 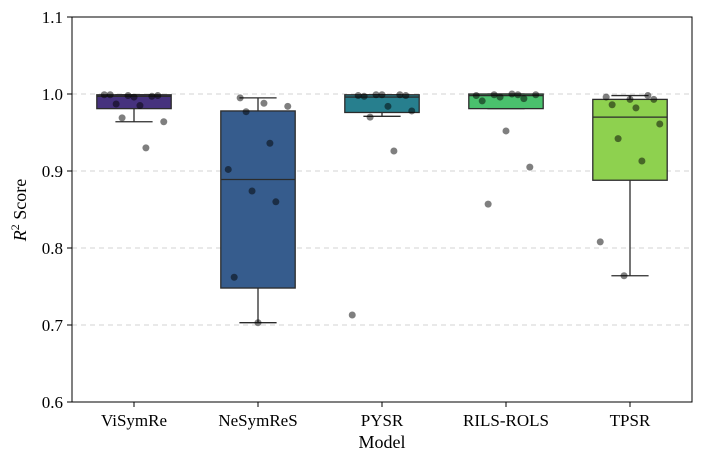 I want to click on x-axis: ViSymRe NeSymReS PYSR RILS-ROLS TPSR, so click(x=376, y=416).